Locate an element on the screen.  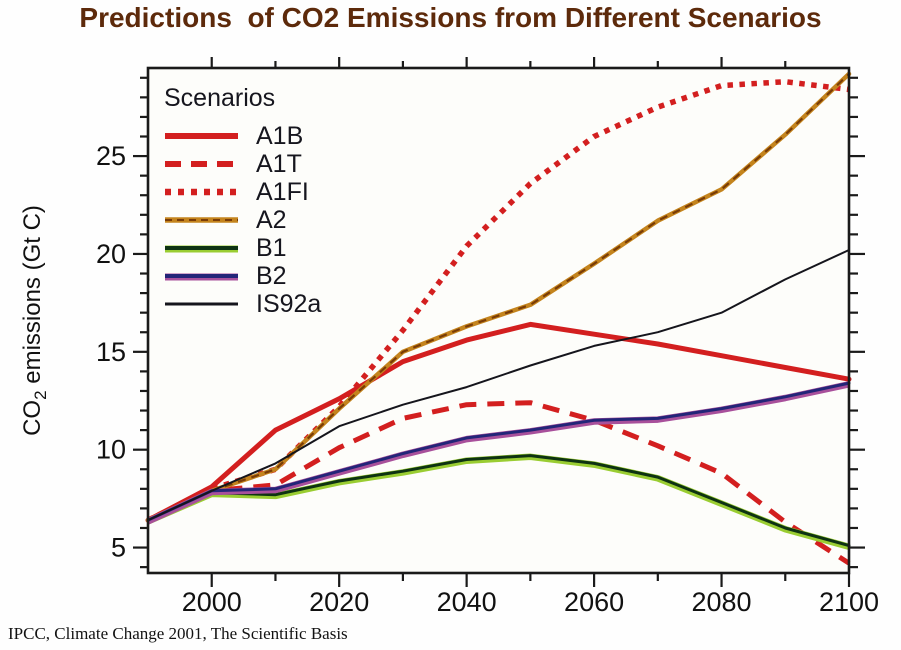
svg-text: 2100 is located at coordinates (849, 602).